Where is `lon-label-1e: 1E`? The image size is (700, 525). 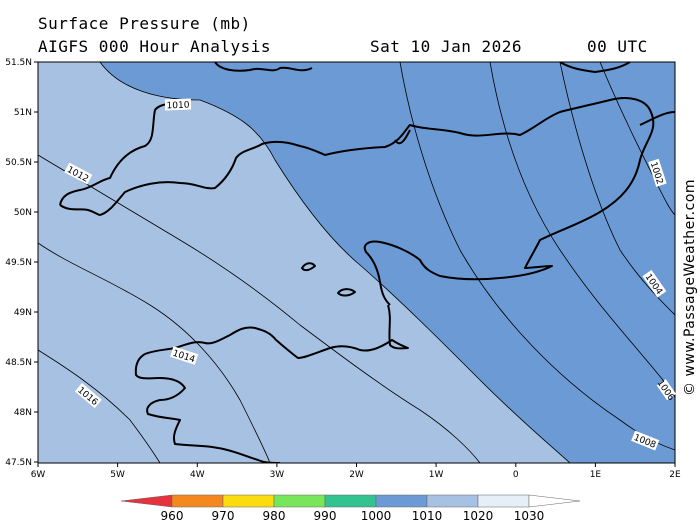 lon-label-1e: 1E is located at coordinates (596, 475).